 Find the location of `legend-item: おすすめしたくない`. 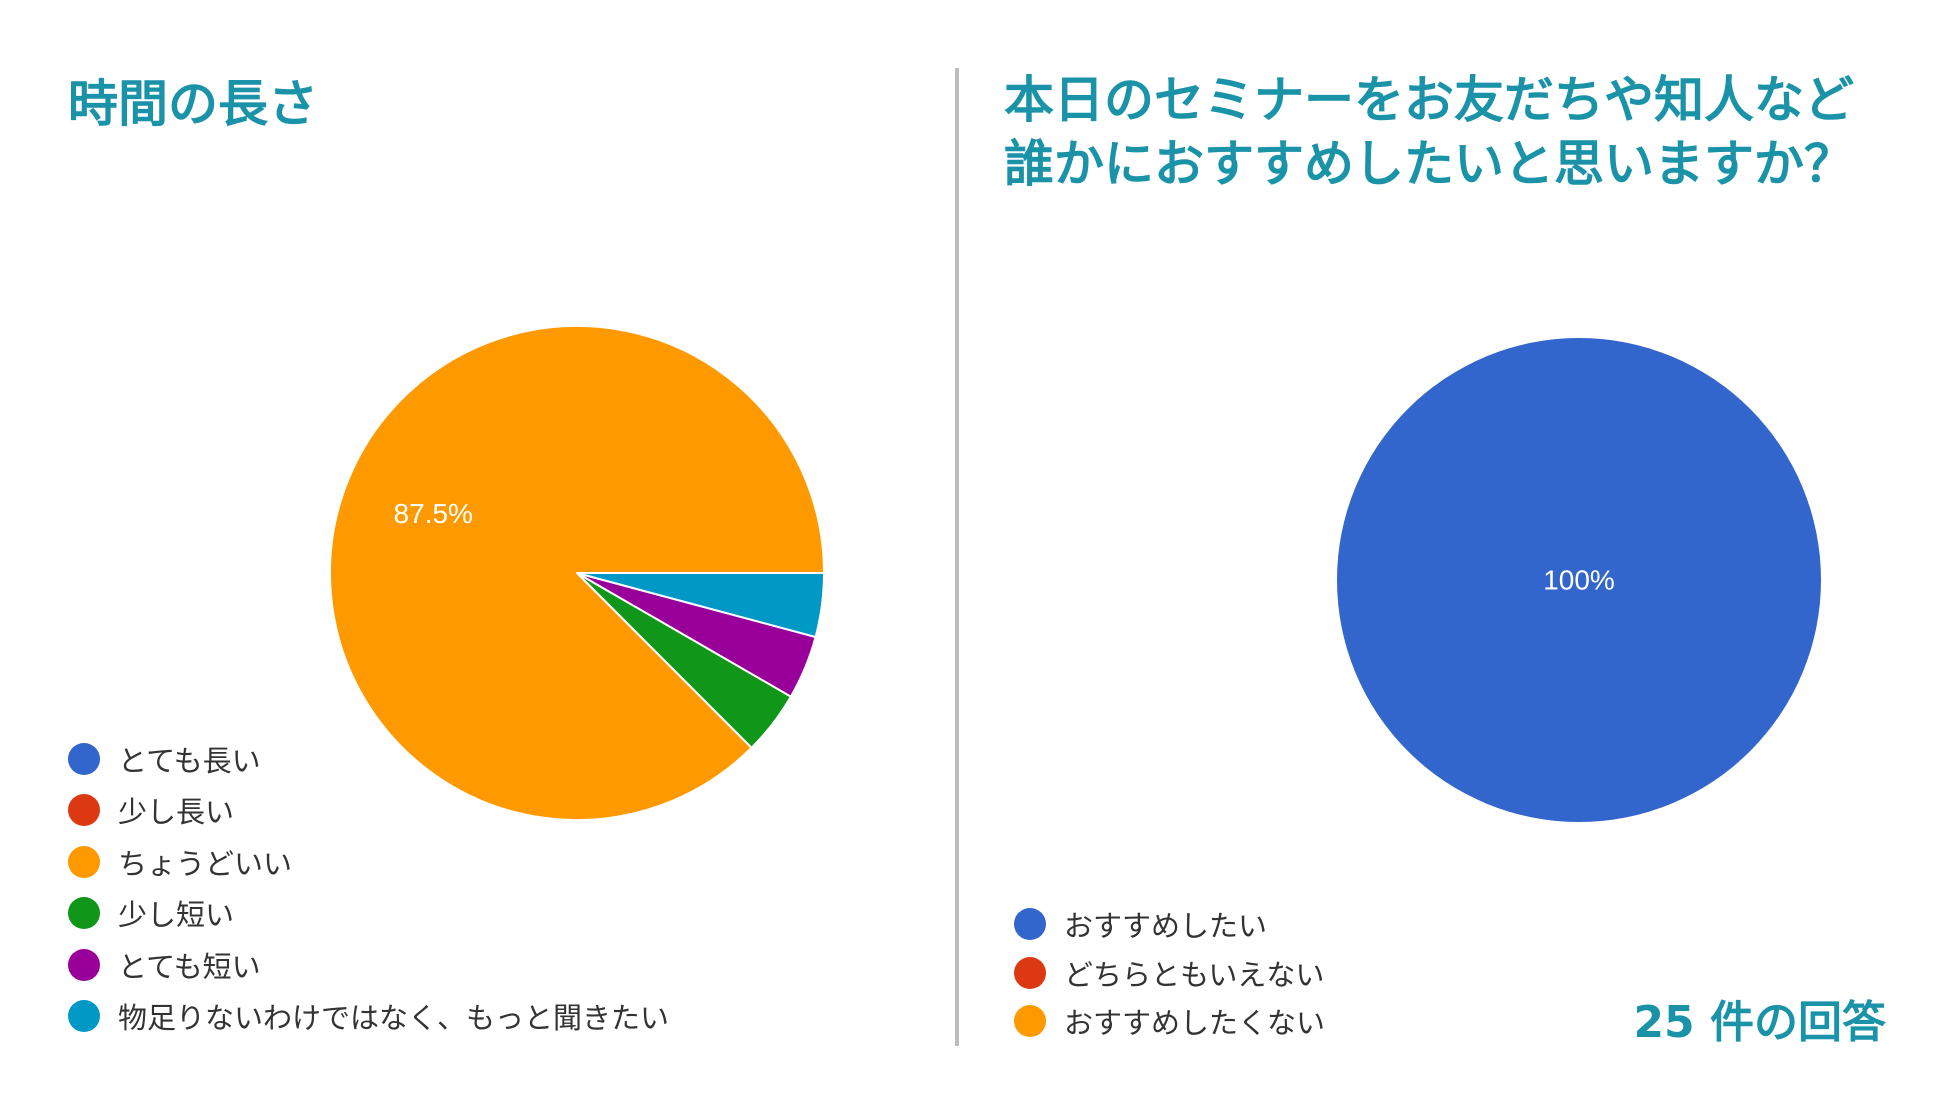

legend-item: おすすめしたくない is located at coordinates (1169, 1021).